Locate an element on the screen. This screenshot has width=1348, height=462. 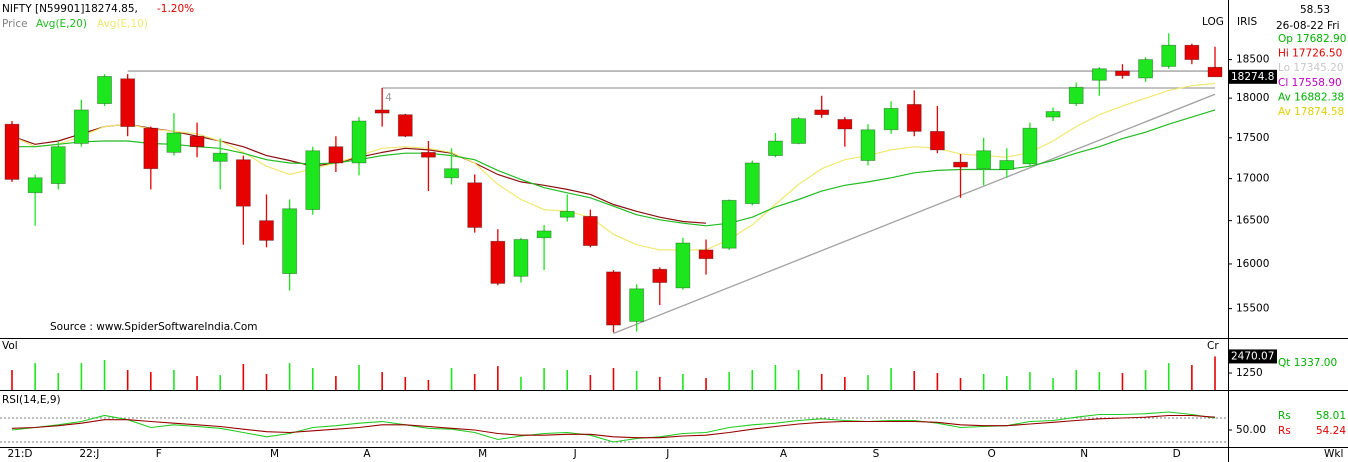
pane-title: Vol is located at coordinates (10, 346).